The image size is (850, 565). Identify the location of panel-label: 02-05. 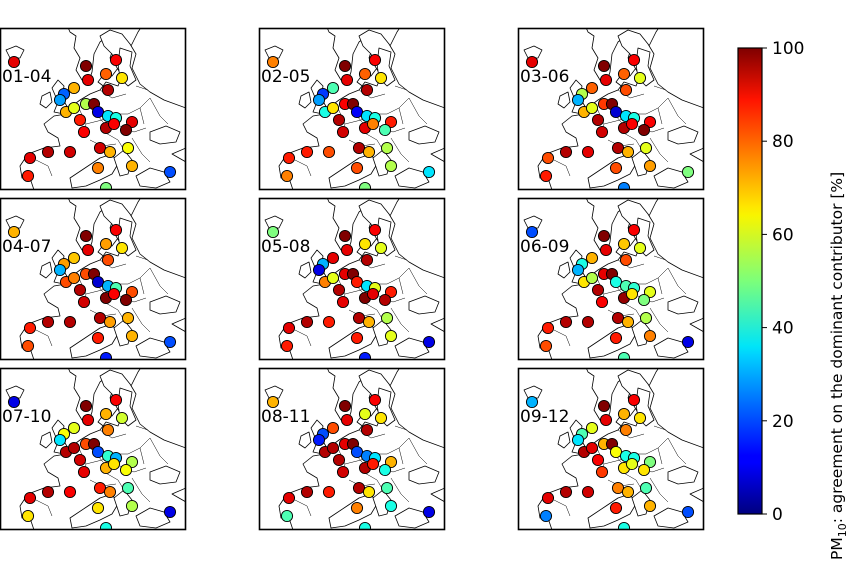
(285, 77).